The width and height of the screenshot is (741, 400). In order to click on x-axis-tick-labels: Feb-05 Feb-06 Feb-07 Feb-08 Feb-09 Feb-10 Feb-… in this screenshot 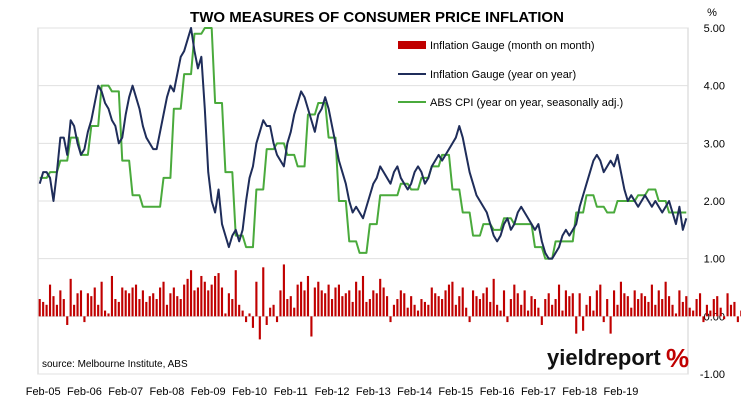, I will do `click(332, 392)`.